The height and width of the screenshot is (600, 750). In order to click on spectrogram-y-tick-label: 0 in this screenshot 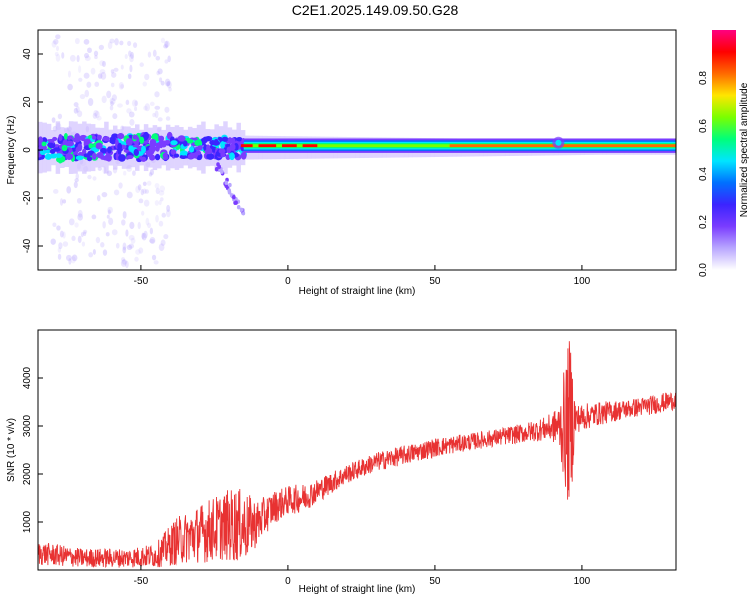, I will do `click(27, 150)`.